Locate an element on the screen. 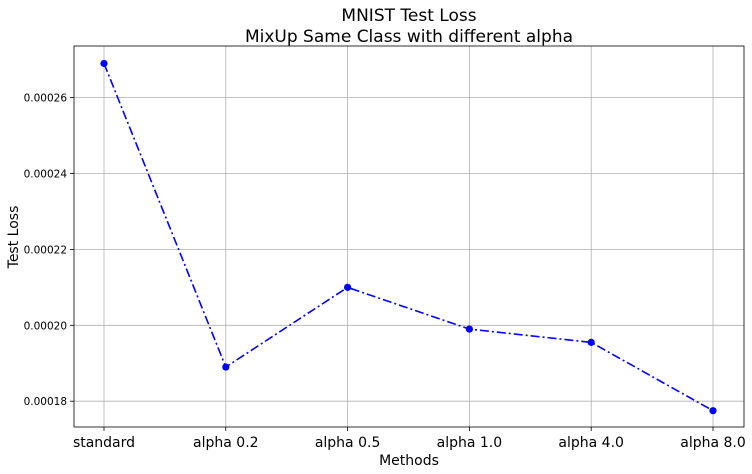 The height and width of the screenshot is (474, 752). y-tick-label: 0.00022 is located at coordinates (45, 250).